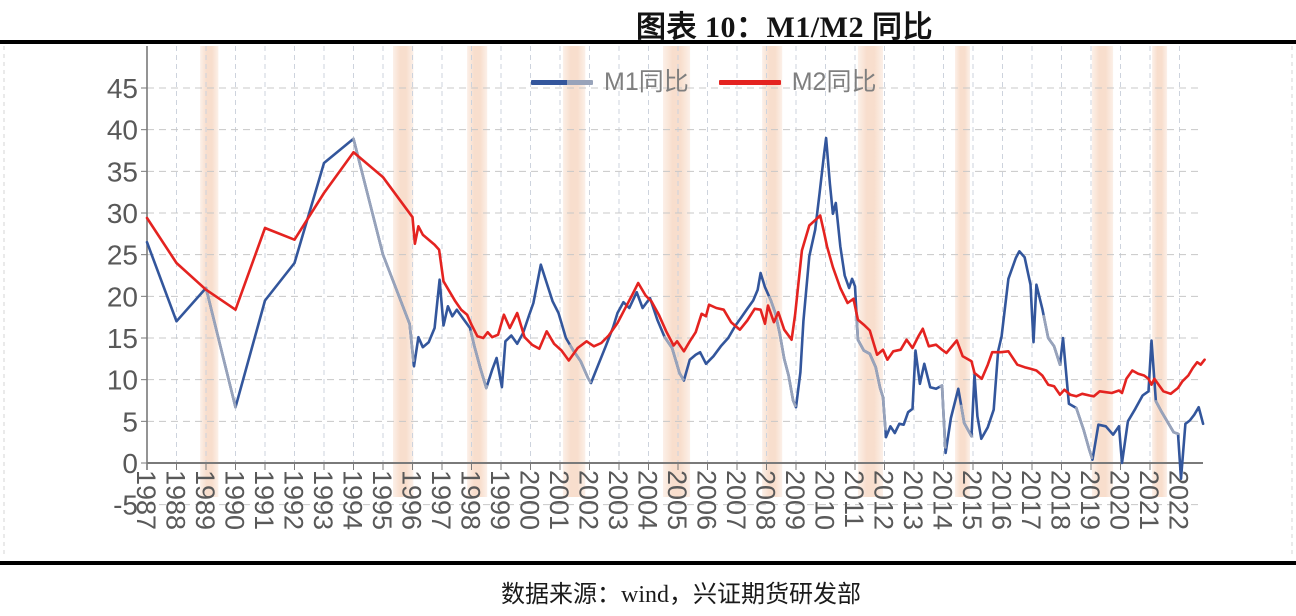  What do you see at coordinates (1149, 500) in the screenshot?
I see `x-tick-label: 2021` at bounding box center [1149, 500].